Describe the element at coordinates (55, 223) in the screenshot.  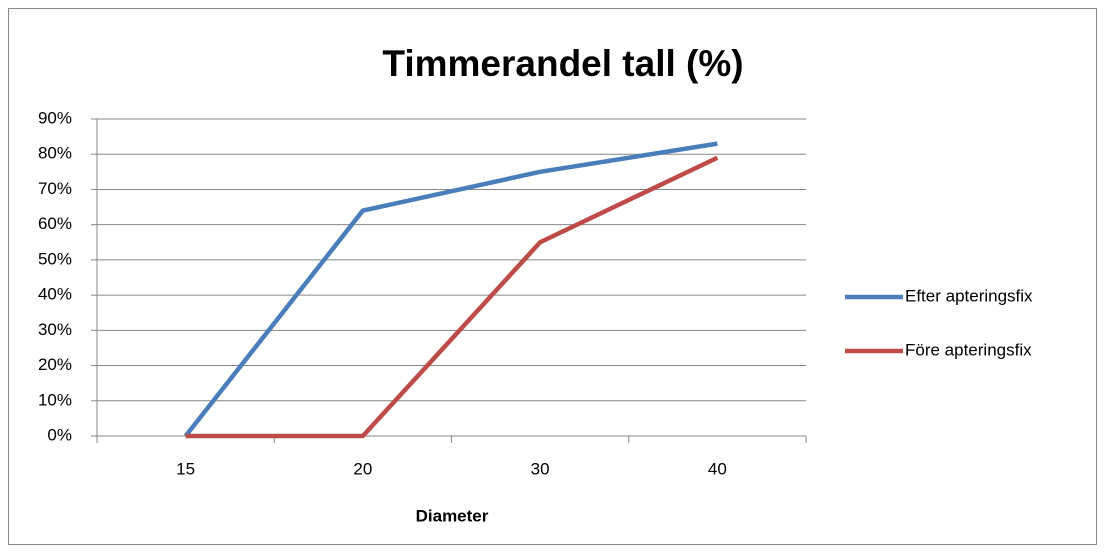
I see `y-tick-label: 60%` at that location.